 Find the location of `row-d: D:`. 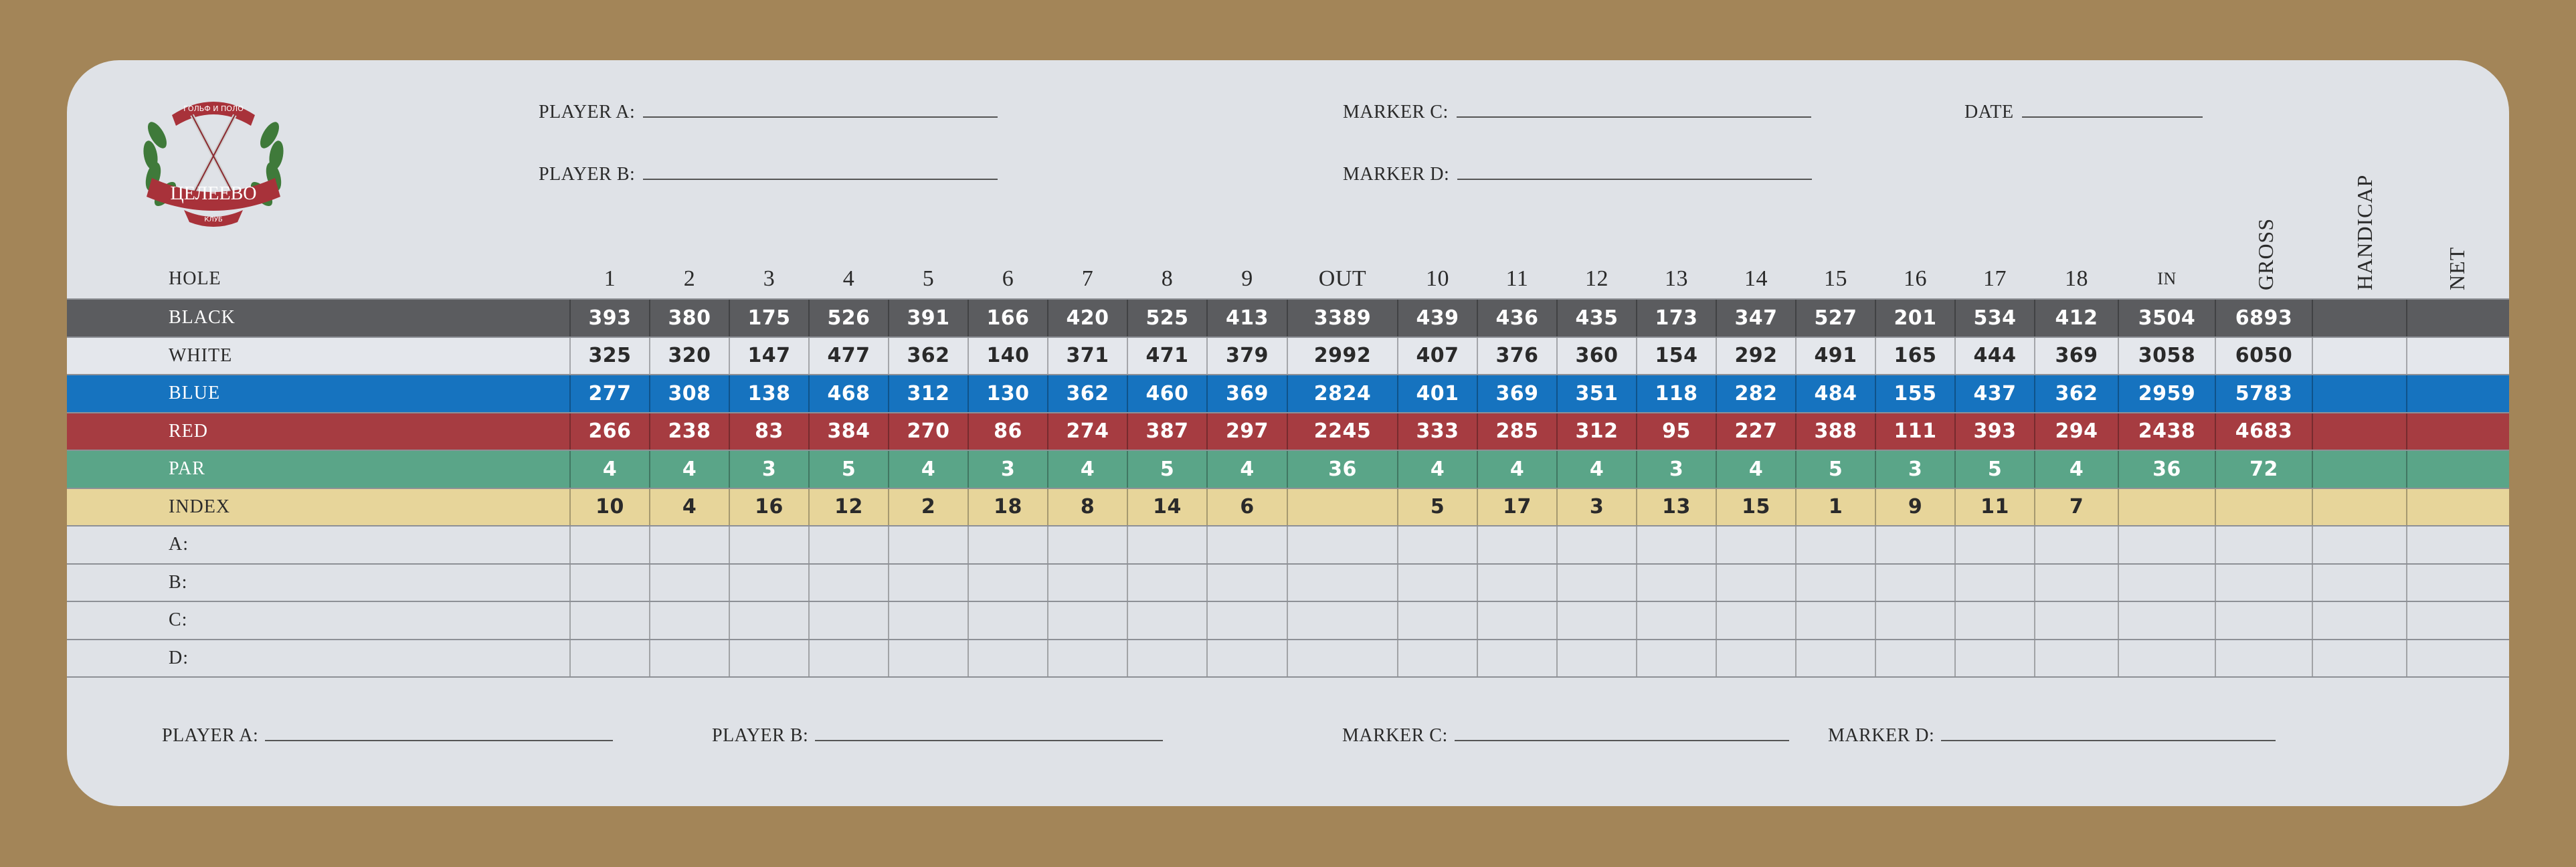

row-d: D: is located at coordinates (1288, 658).